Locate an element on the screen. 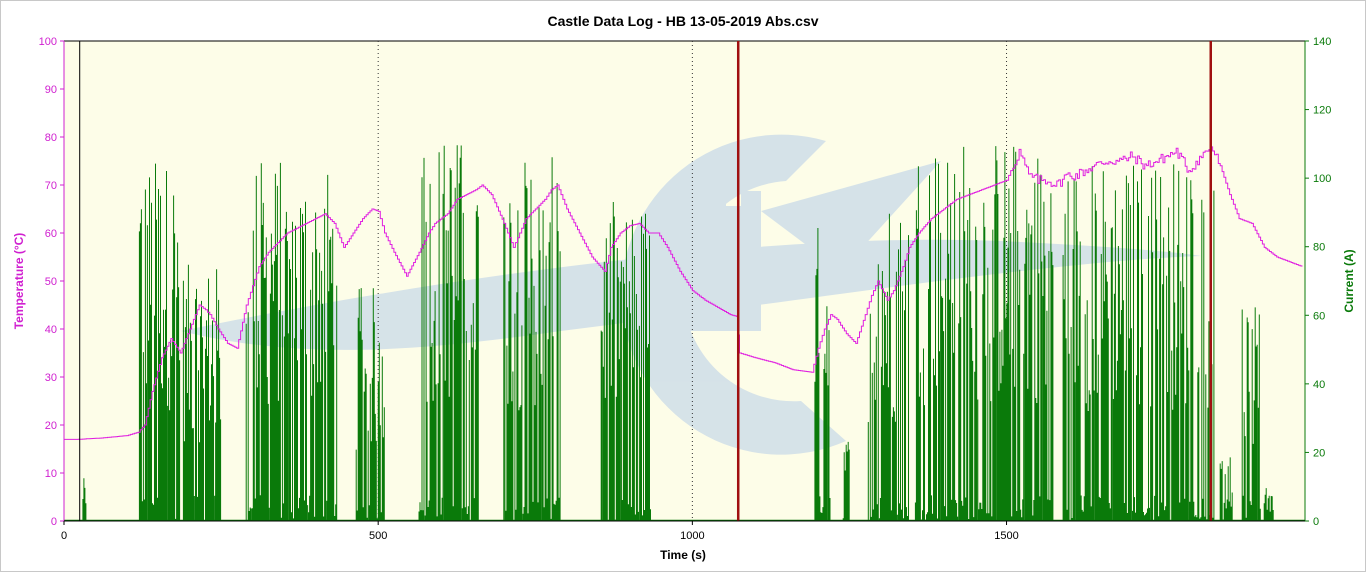 The height and width of the screenshot is (576, 1366). left-axis-label: Temperature (°C) is located at coordinates (19, 281).